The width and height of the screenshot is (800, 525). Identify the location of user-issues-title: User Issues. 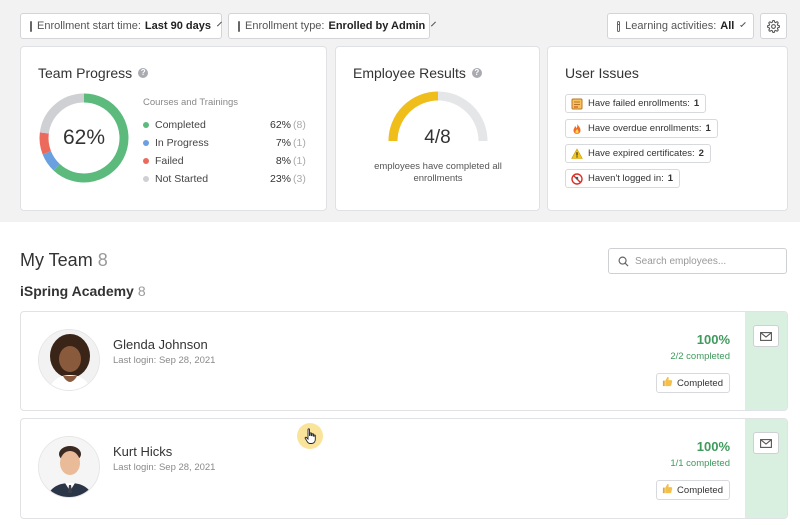
(602, 73).